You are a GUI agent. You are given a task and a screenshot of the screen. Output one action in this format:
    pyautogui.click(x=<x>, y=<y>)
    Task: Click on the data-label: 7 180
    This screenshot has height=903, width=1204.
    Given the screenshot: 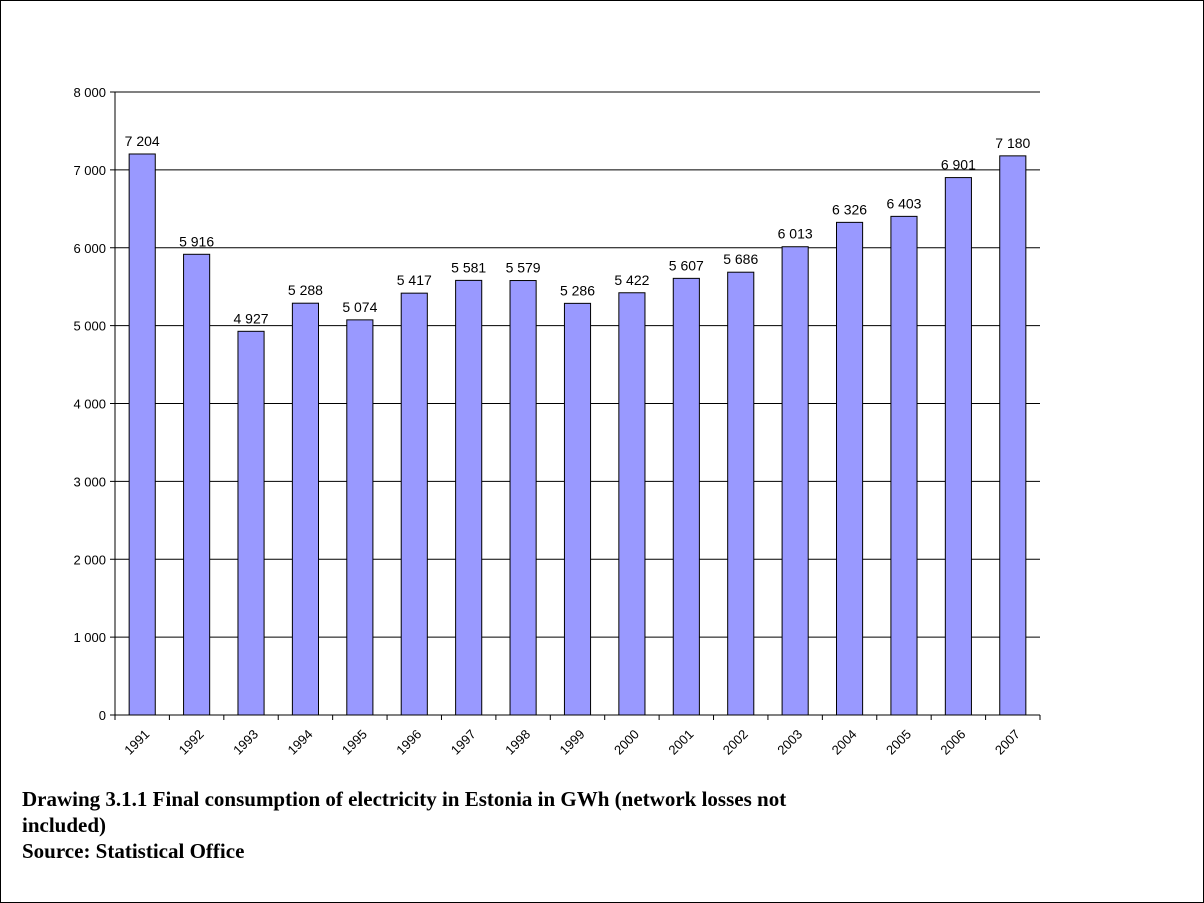 What is the action you would take?
    pyautogui.click(x=1012, y=143)
    